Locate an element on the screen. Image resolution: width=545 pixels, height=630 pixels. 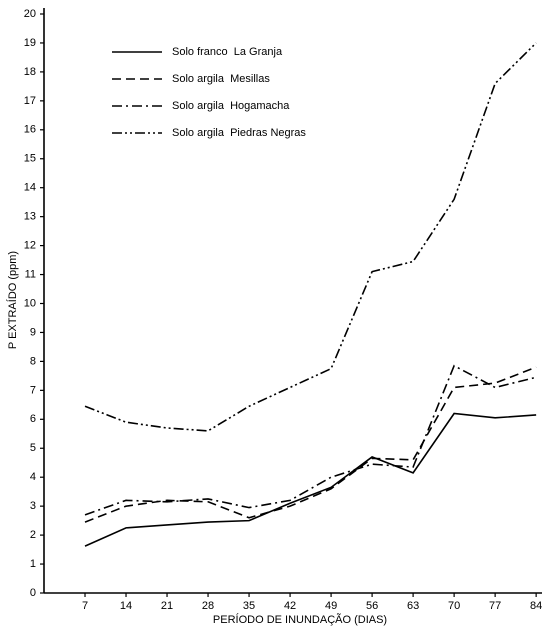
y-tick-label: 2 is located at coordinates (33, 535).